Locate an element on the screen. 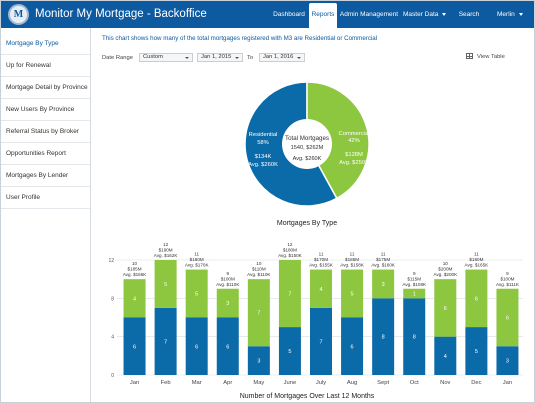 The image size is (535, 403). from-date-value: Jan 1, 2015 is located at coordinates (216, 57).